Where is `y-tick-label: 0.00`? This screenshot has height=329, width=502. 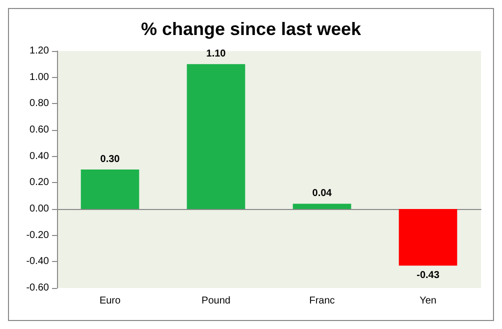
y-tick-label: 0.00 is located at coordinates (40, 209).